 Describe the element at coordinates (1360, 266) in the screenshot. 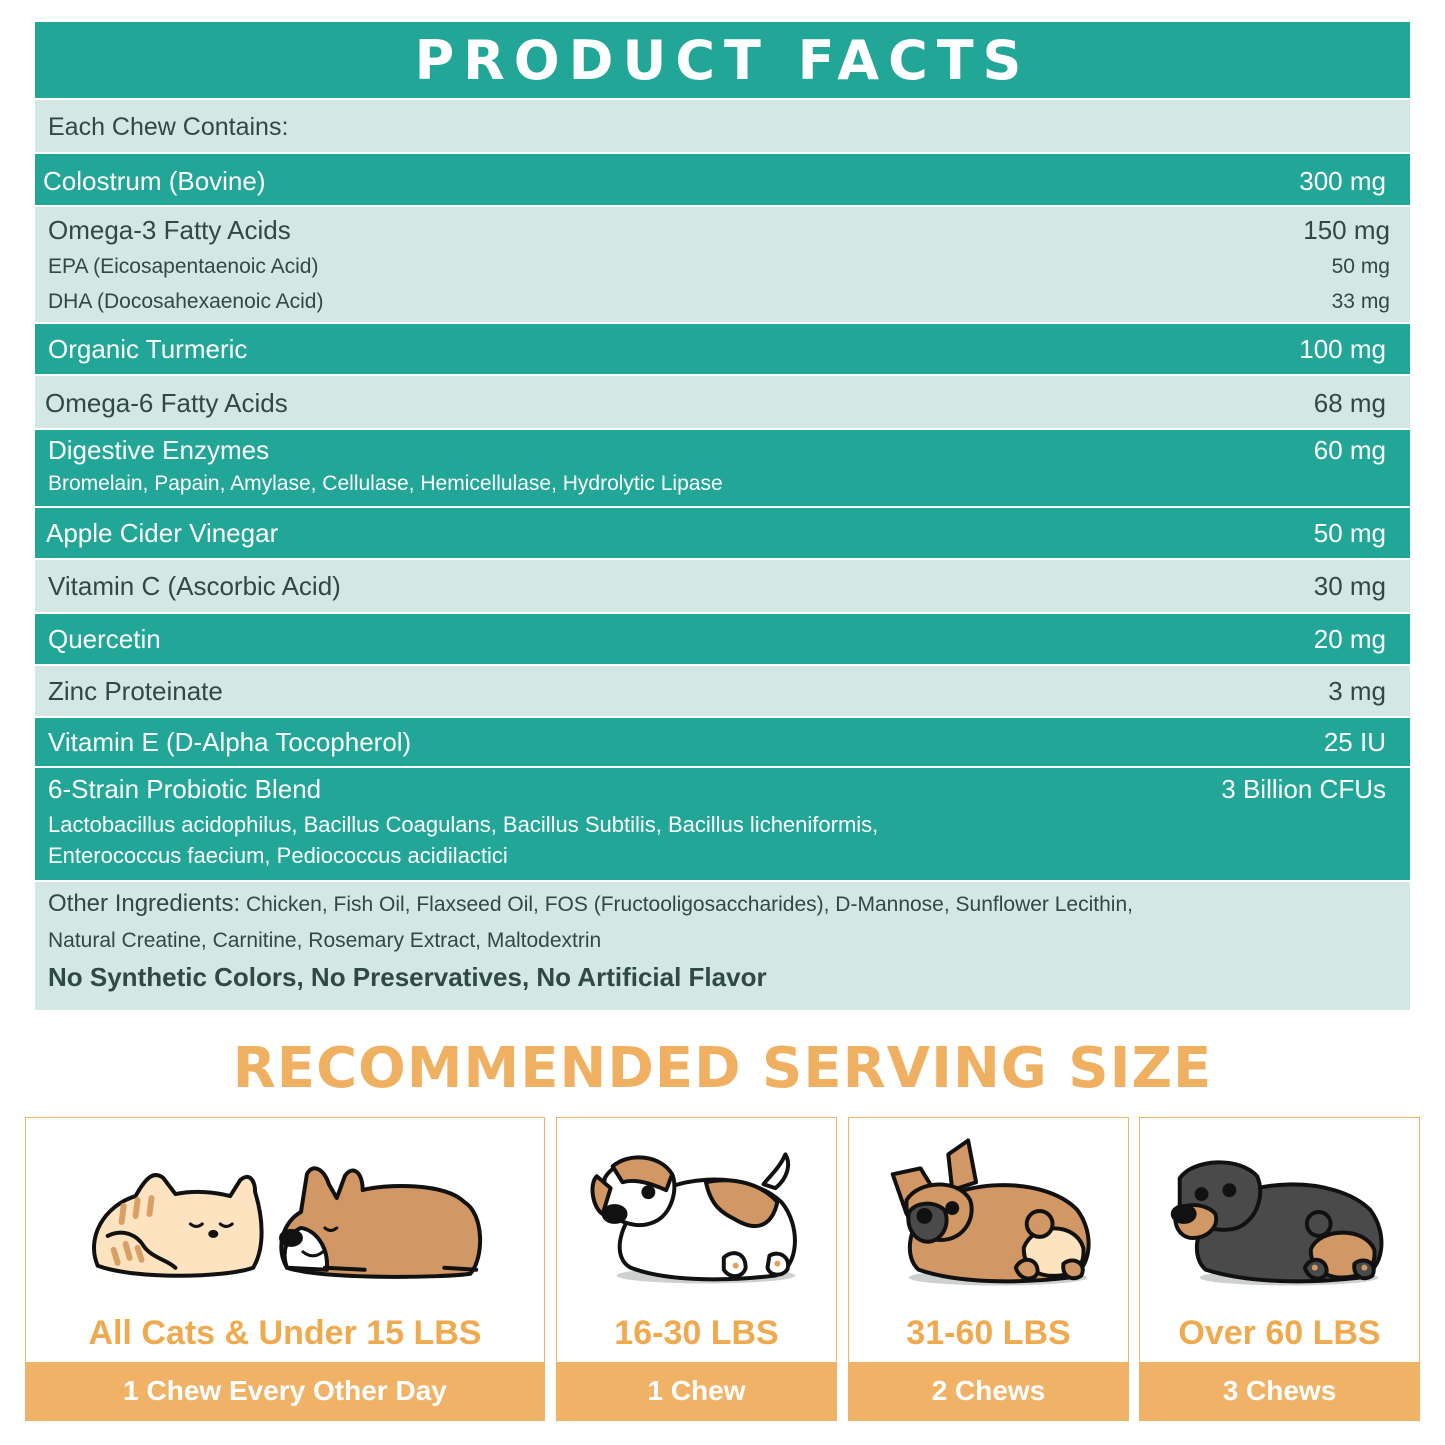

I see `sub-ingredient-amount: 50 mg` at that location.